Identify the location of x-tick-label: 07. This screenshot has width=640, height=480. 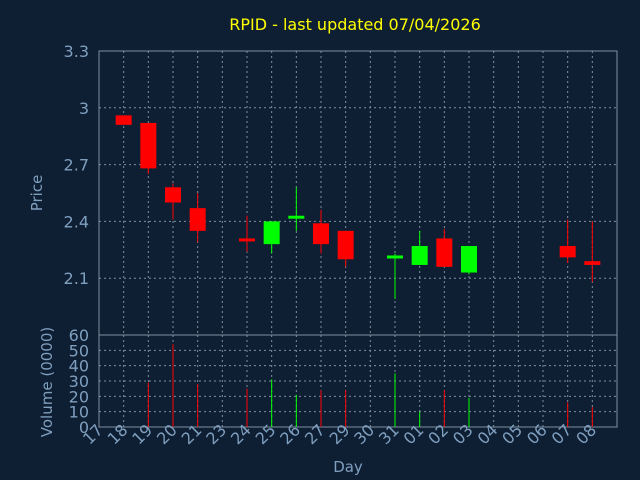
(562, 434).